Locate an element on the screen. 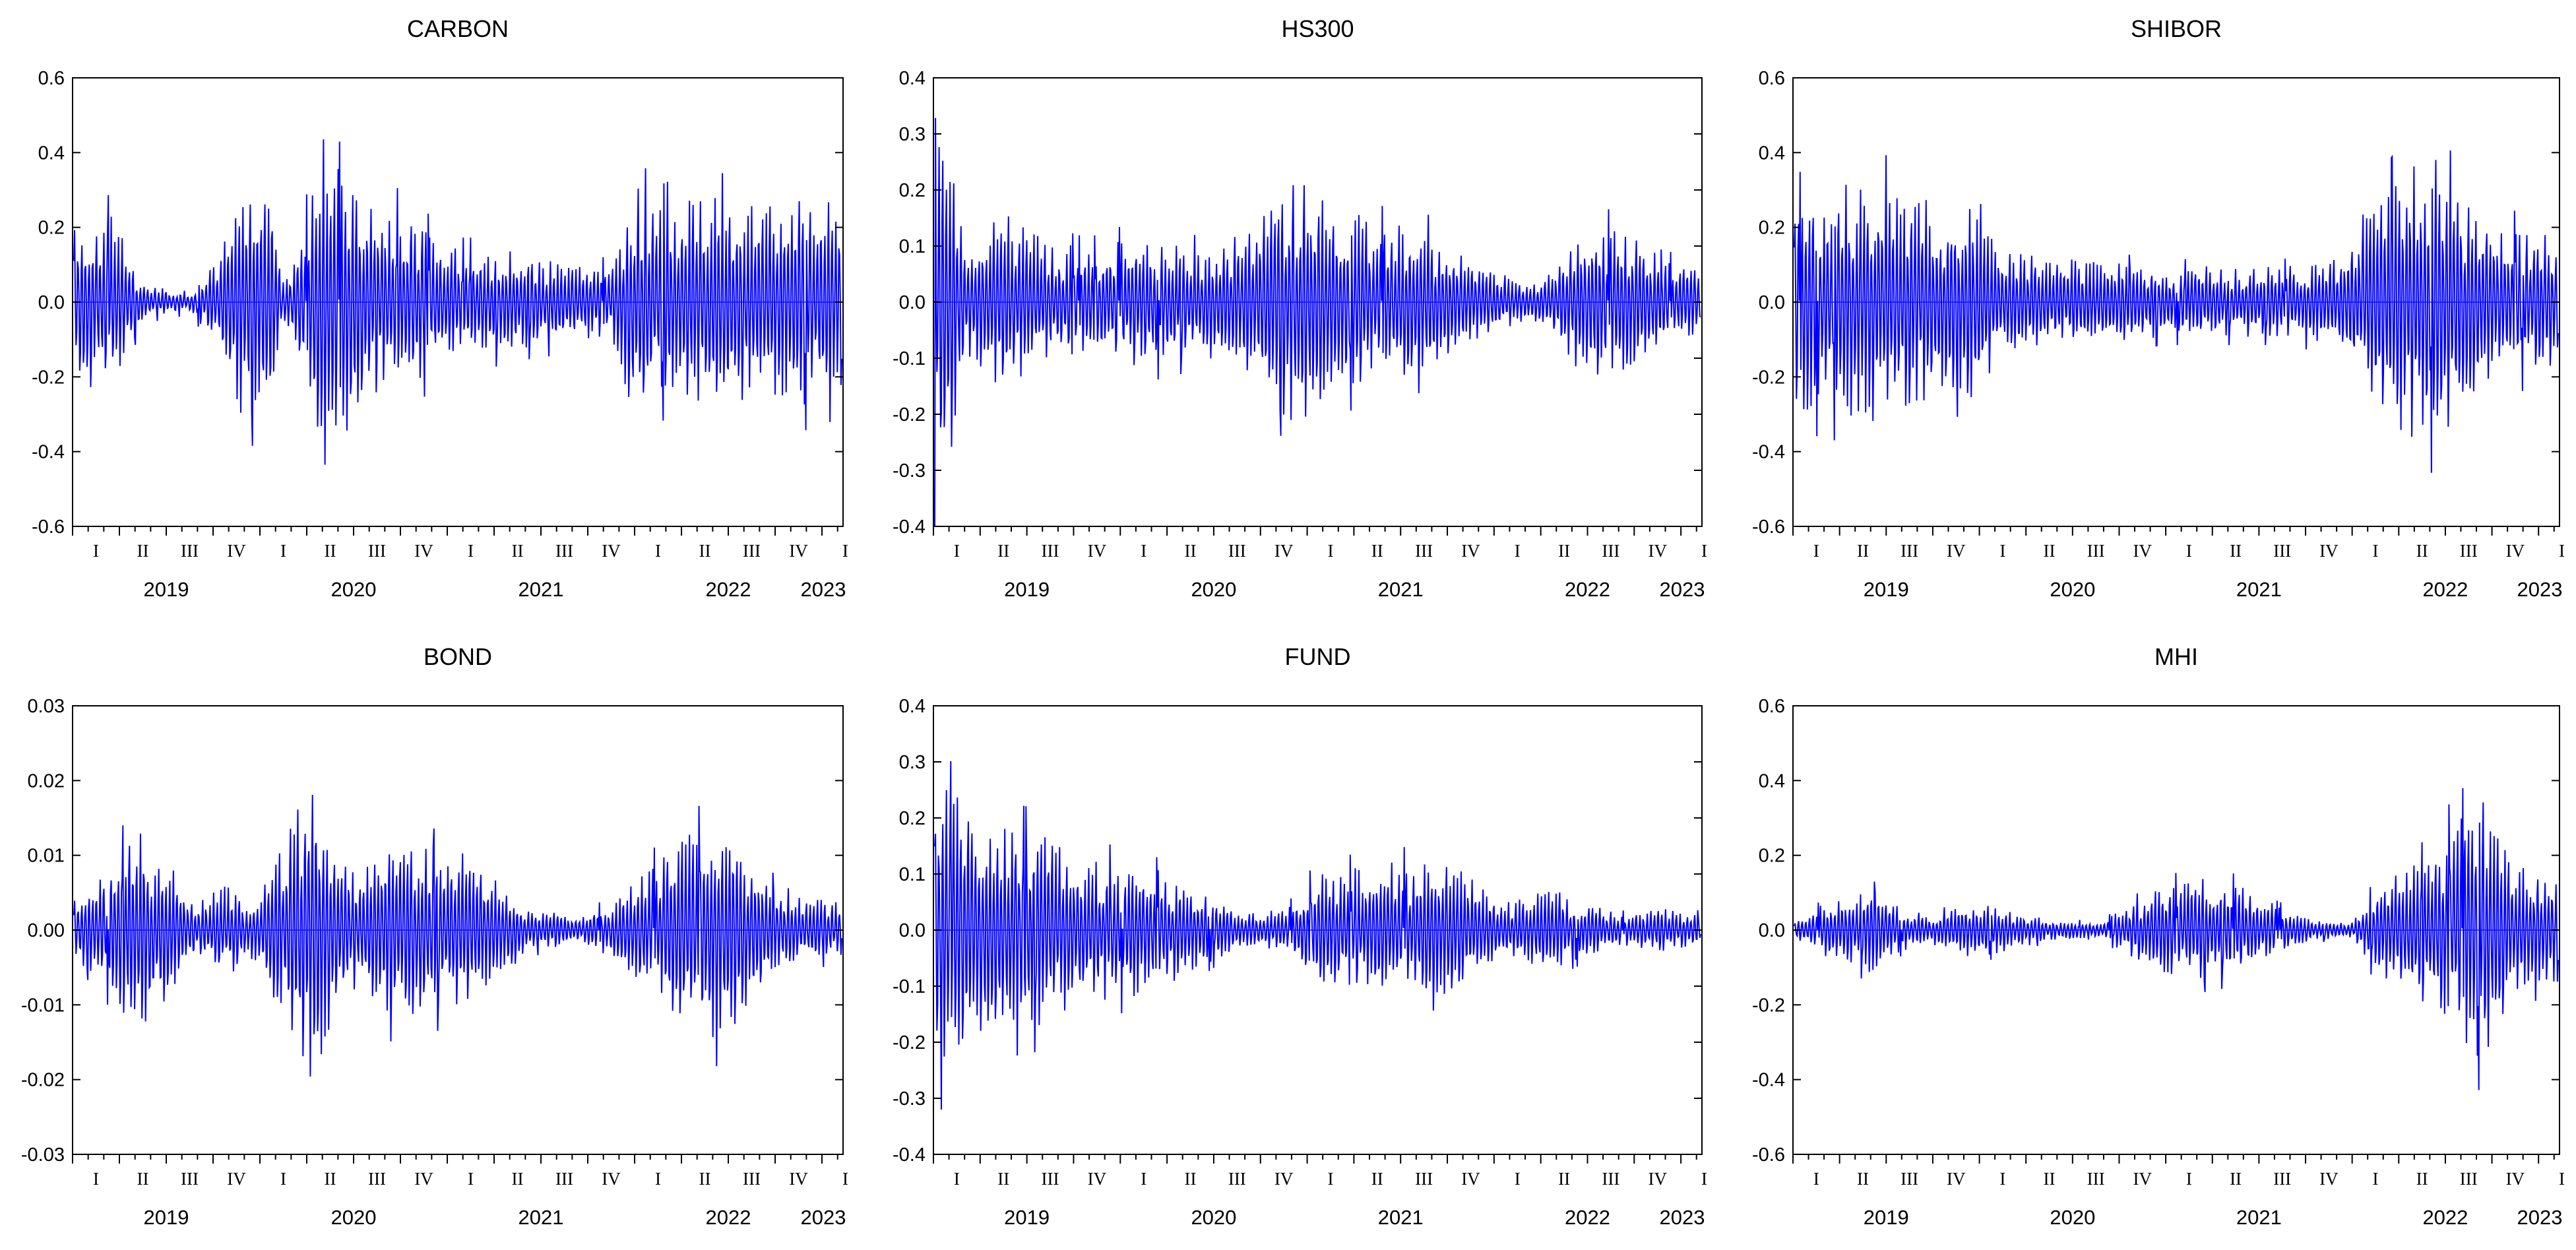 This screenshot has height=1250, width=2576. panel-title: BOND is located at coordinates (458, 656).